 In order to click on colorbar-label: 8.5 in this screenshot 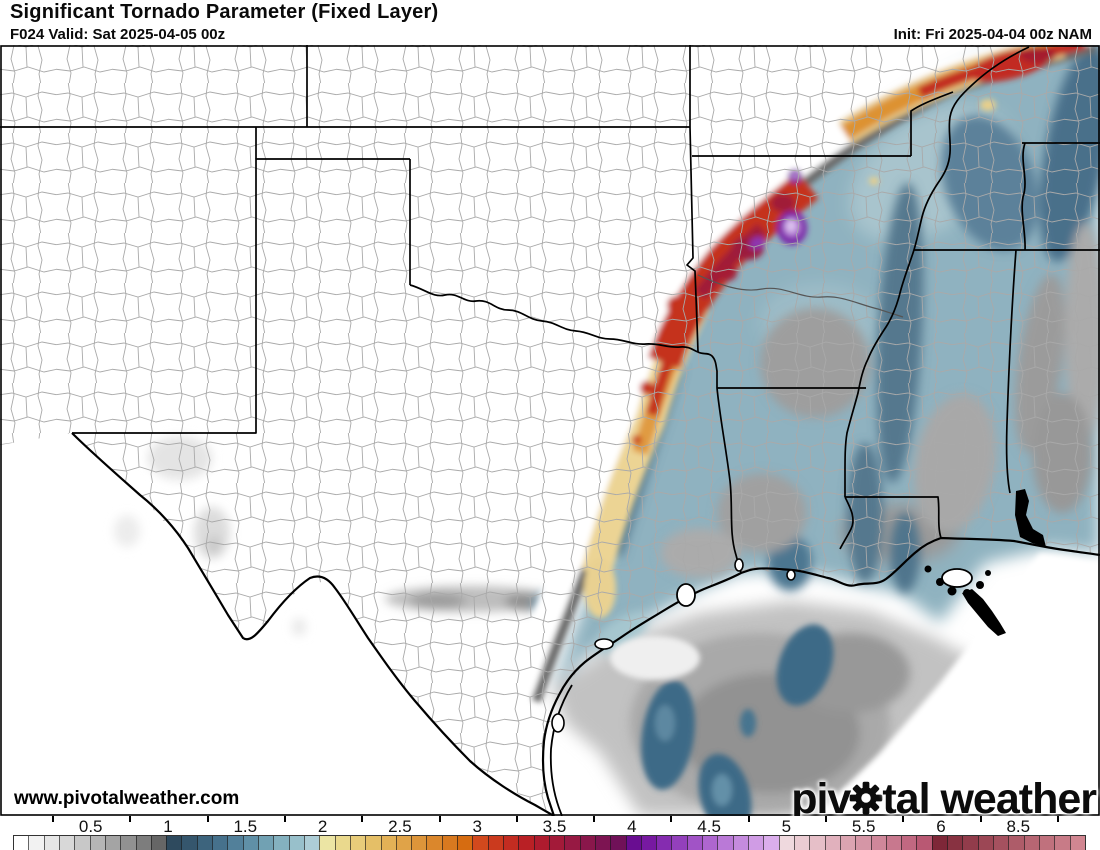, I will do `click(1018, 826)`.